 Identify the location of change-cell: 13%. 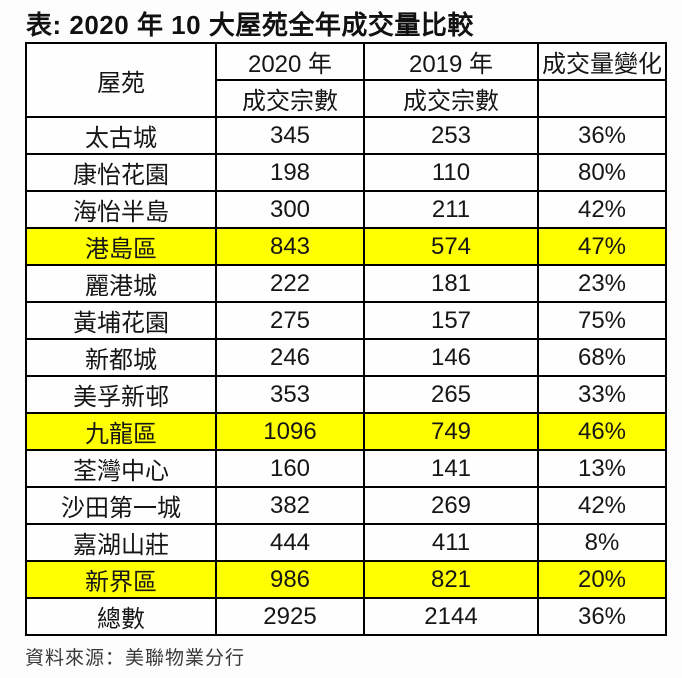
(602, 468).